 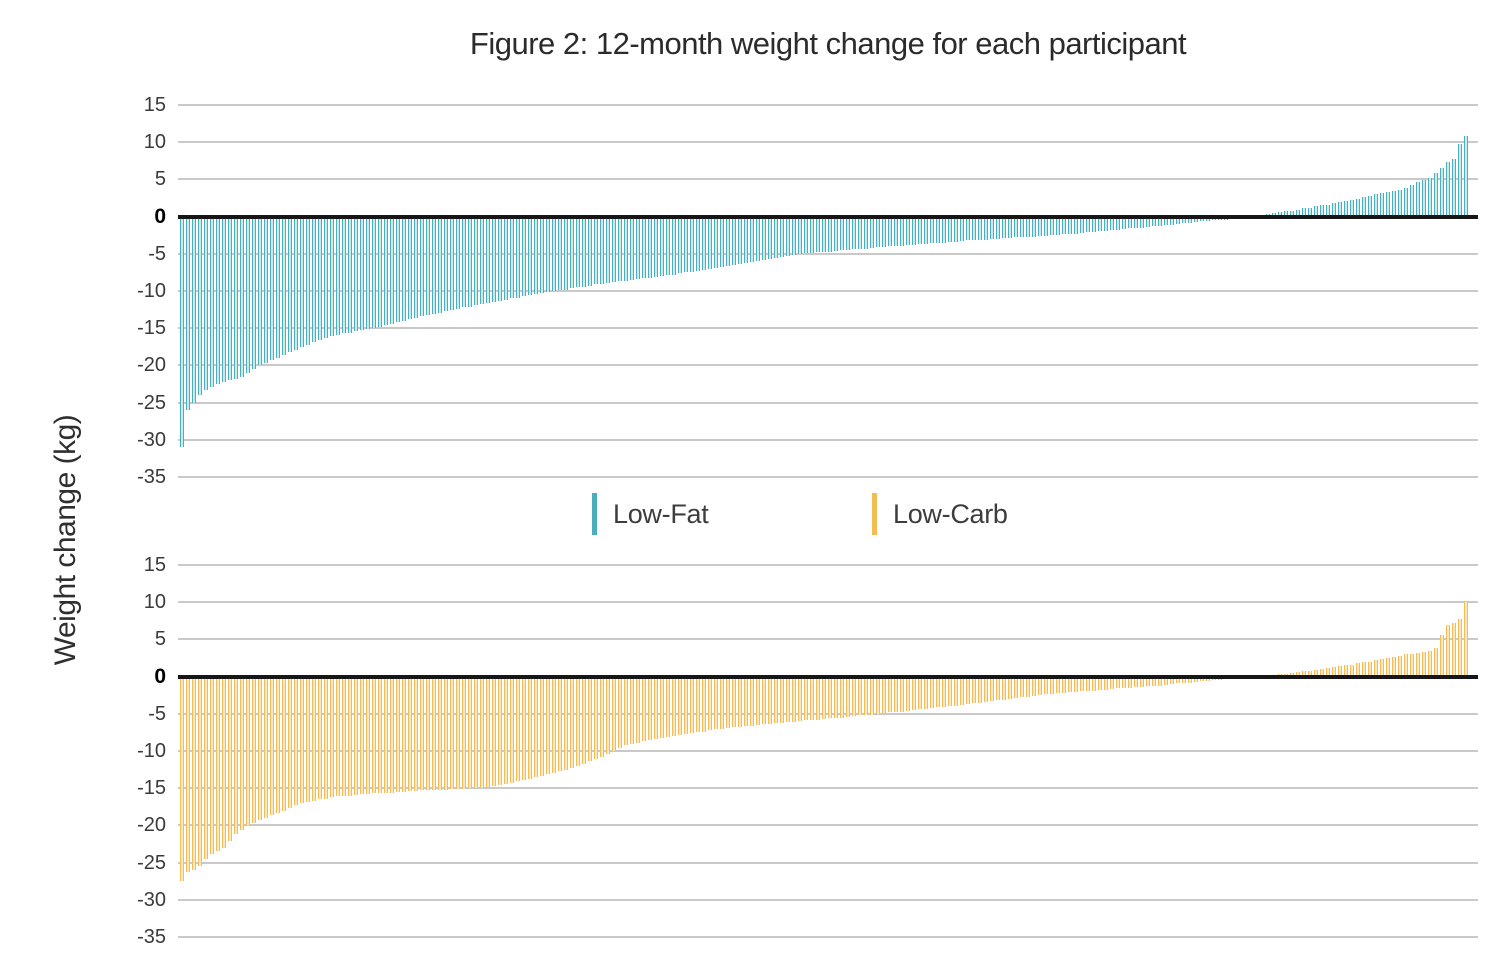 I want to click on y-tick-label: 15, so click(x=154, y=565).